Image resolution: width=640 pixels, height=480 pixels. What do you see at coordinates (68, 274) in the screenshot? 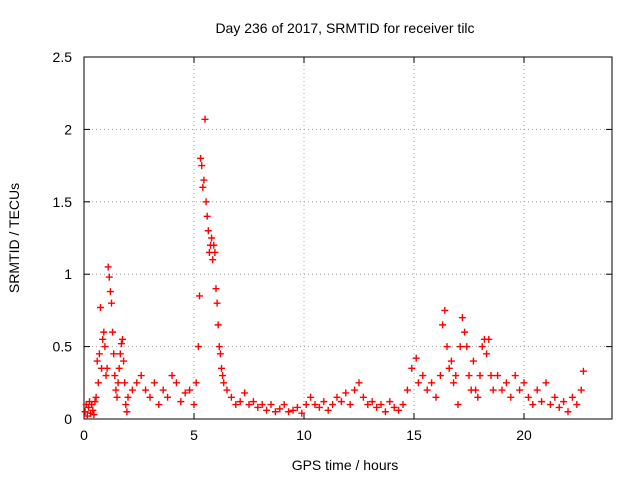
I see `y-tick-label: 1` at bounding box center [68, 274].